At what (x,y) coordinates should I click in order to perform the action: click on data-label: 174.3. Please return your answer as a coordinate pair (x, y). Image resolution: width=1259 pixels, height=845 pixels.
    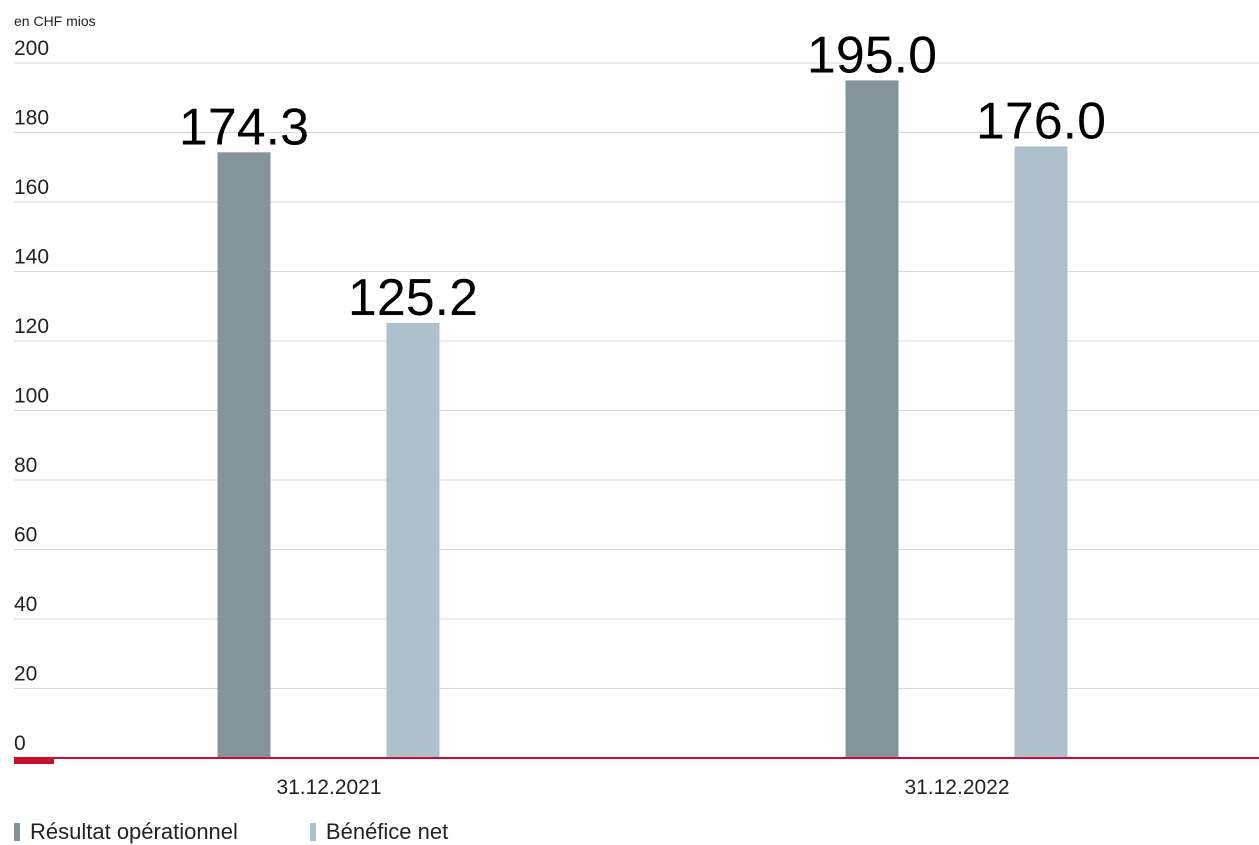
    Looking at the image, I should click on (244, 127).